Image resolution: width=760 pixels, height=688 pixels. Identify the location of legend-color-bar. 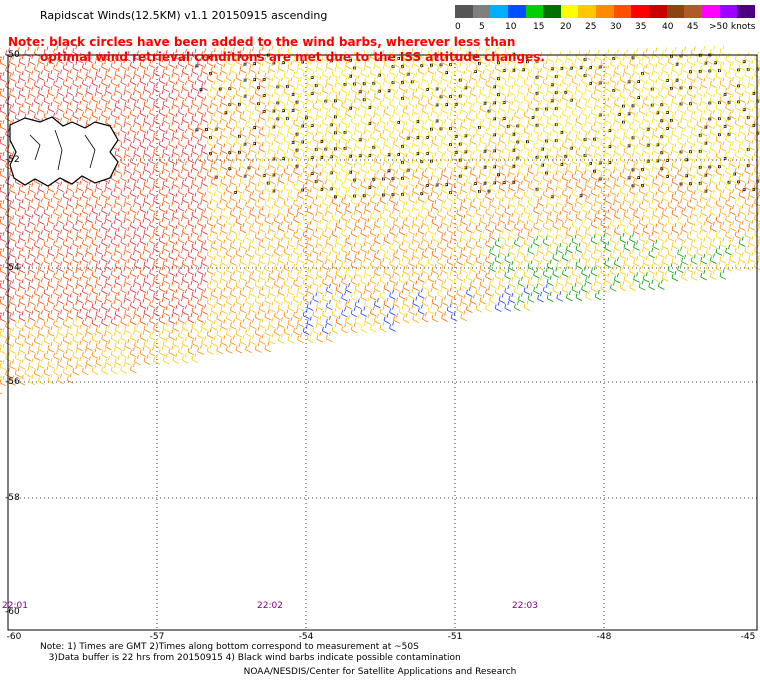
(605, 11).